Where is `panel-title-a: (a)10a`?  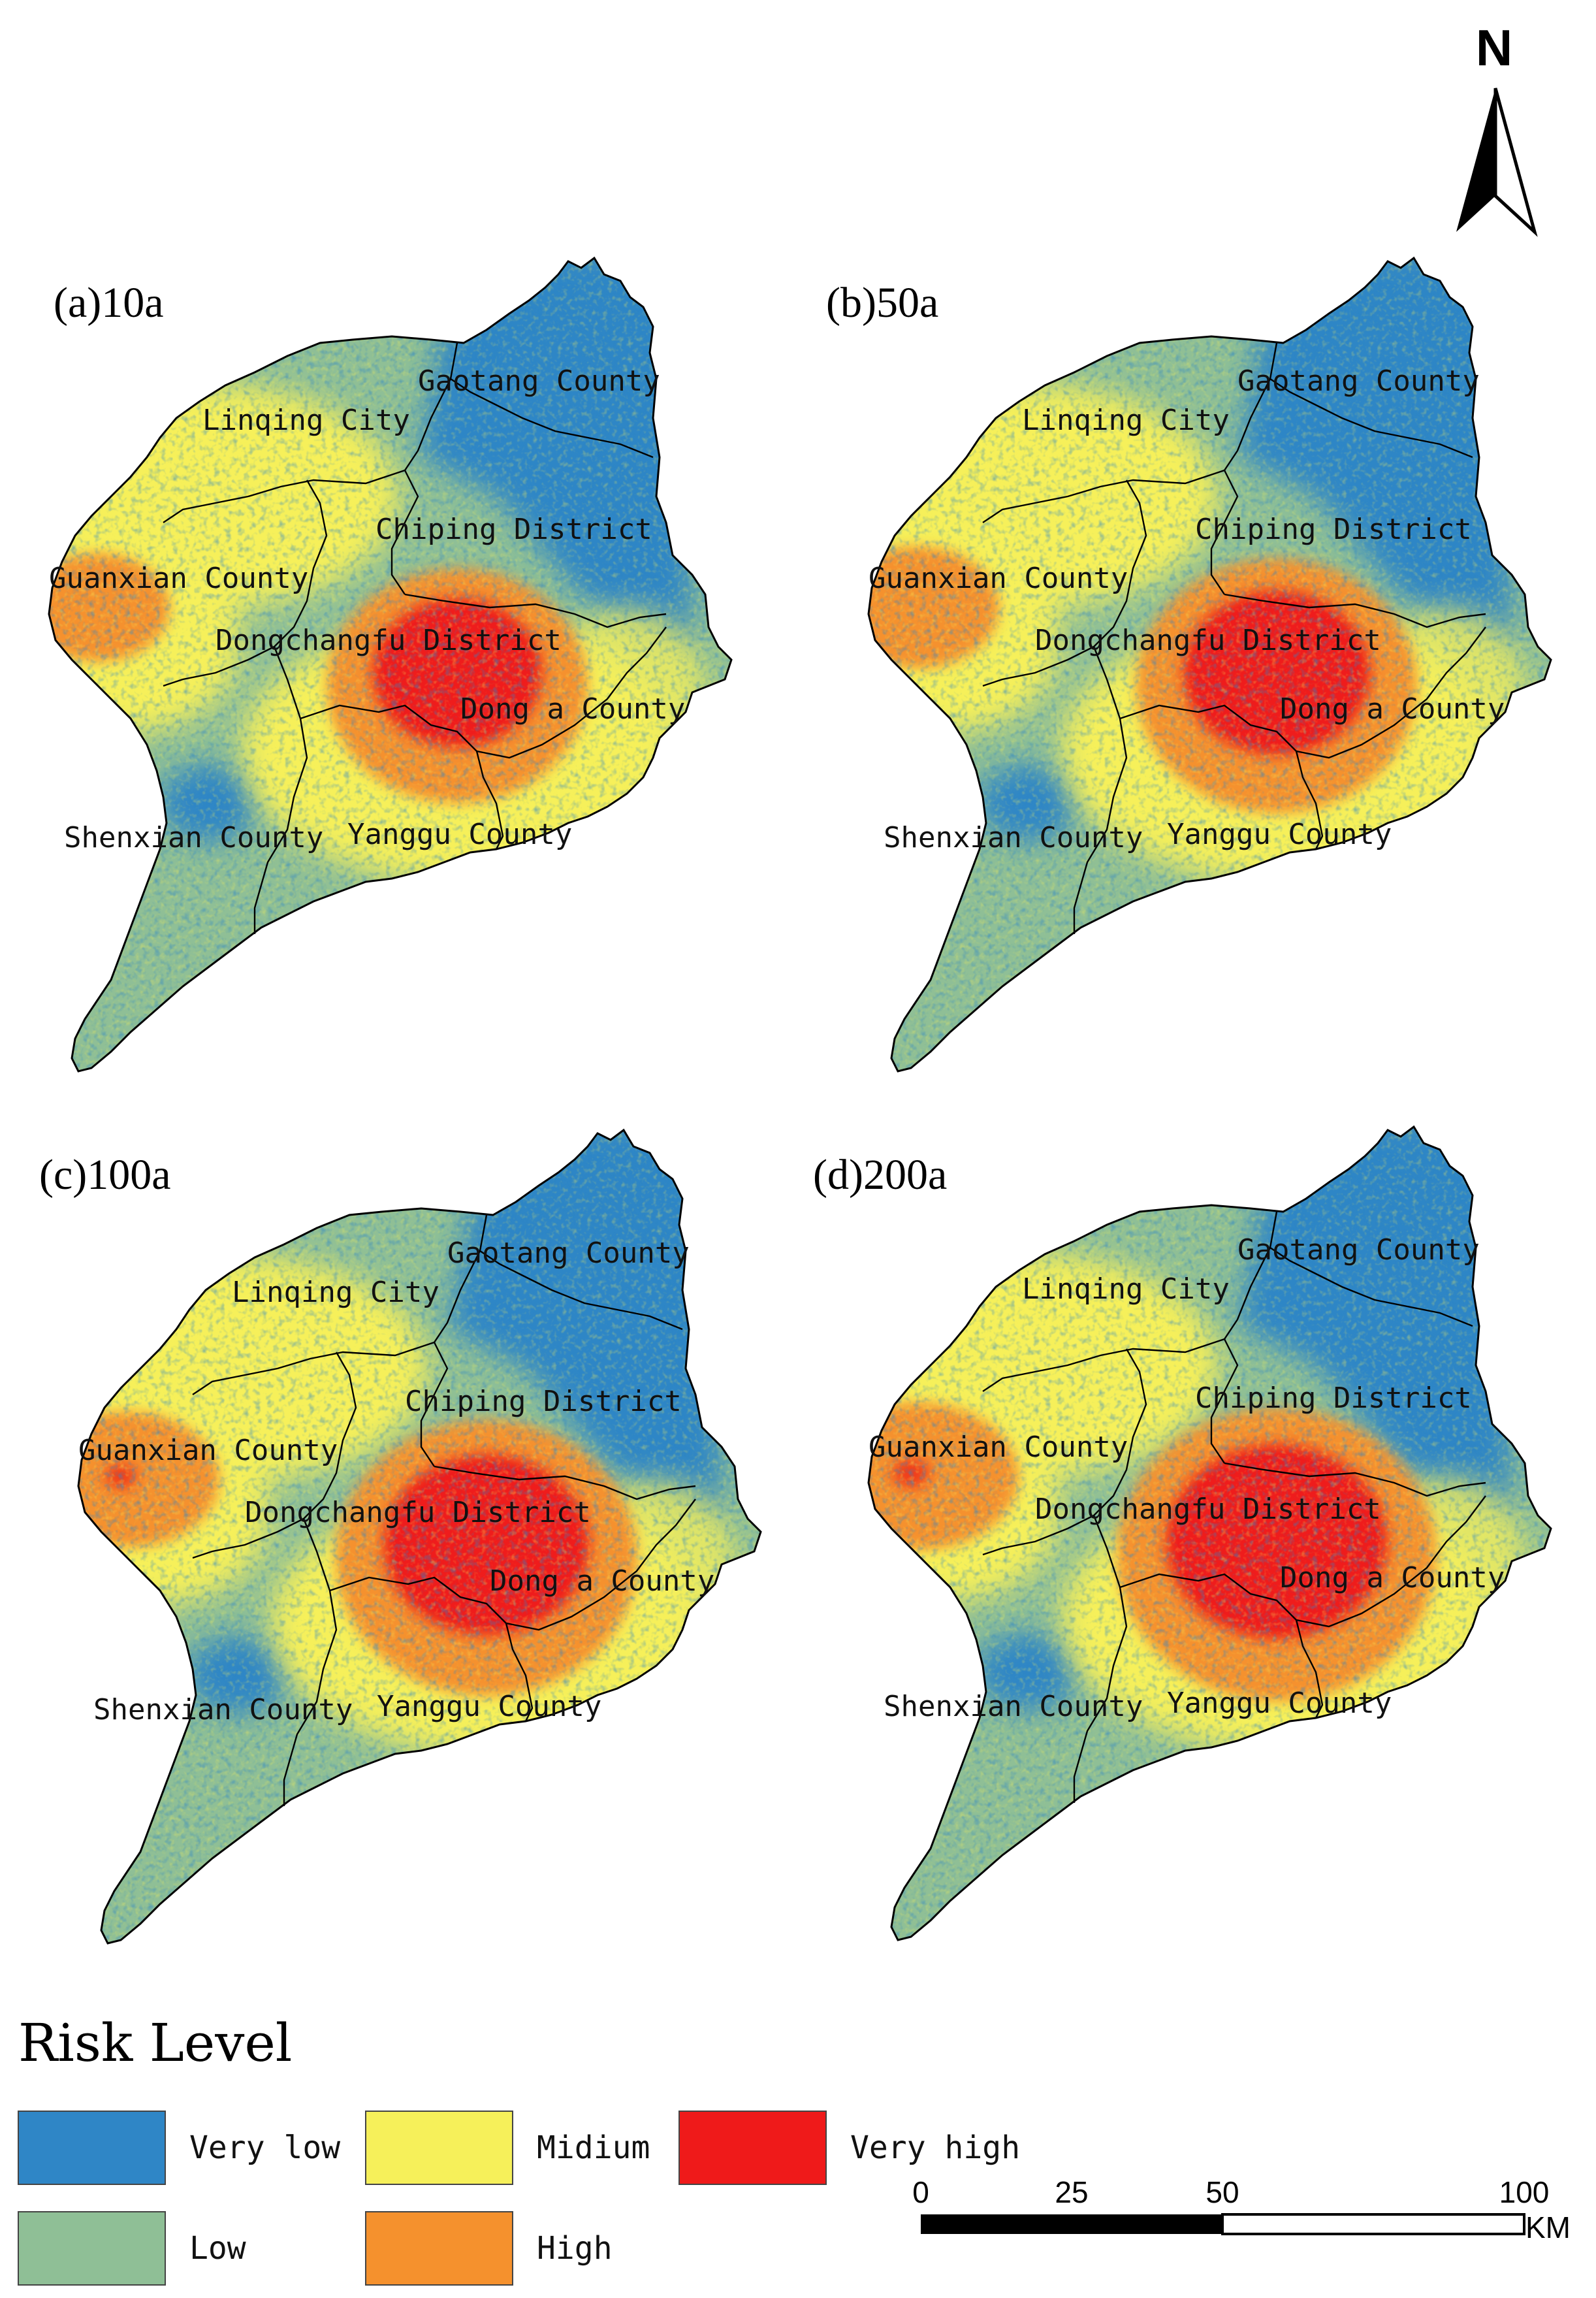 panel-title-a: (a)10a is located at coordinates (109, 303).